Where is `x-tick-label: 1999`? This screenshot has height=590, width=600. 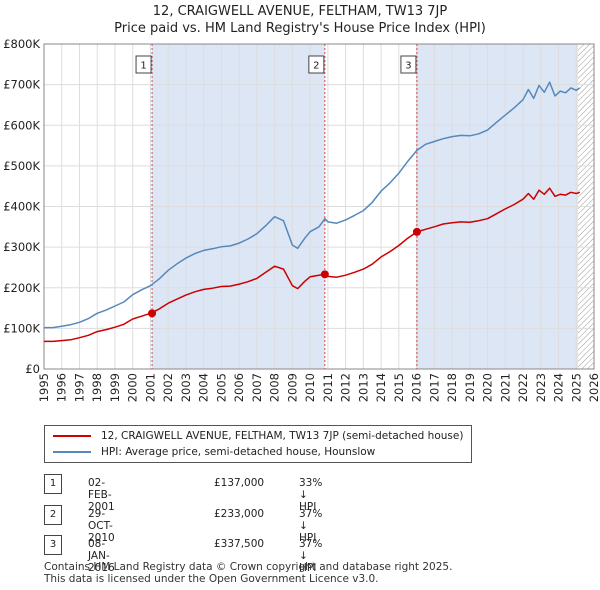
x-tick-label: 1999 is located at coordinates (115, 387).